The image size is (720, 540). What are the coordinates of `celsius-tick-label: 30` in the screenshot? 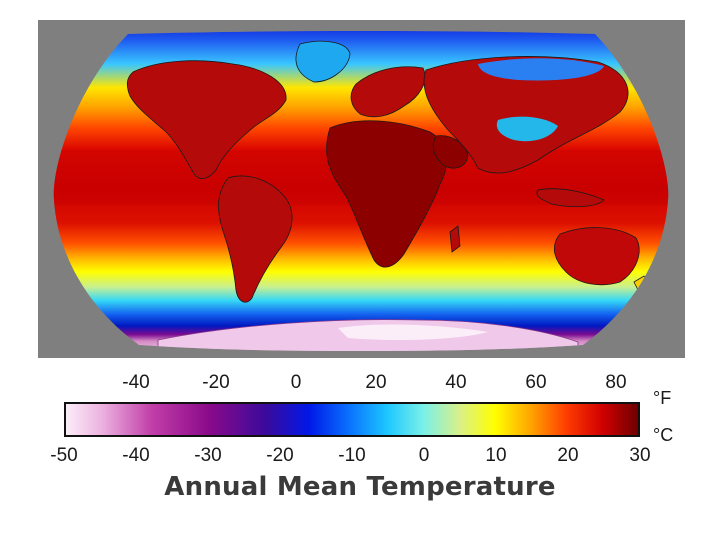 It's located at (640, 455).